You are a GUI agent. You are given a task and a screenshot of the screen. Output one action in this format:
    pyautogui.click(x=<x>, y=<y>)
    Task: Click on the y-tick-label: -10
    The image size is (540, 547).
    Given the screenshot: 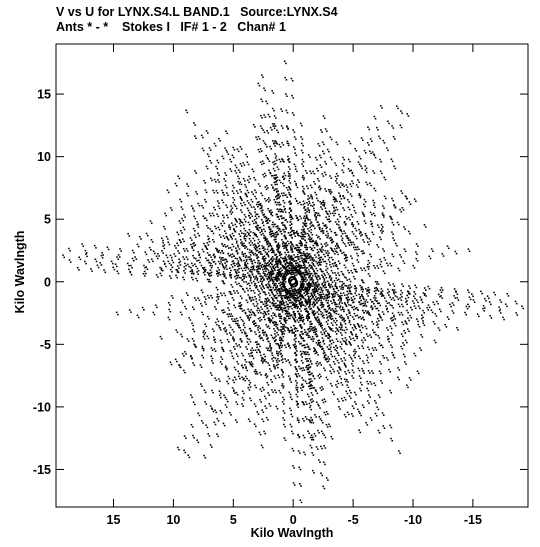 What is the action you would take?
    pyautogui.click(x=42, y=407)
    